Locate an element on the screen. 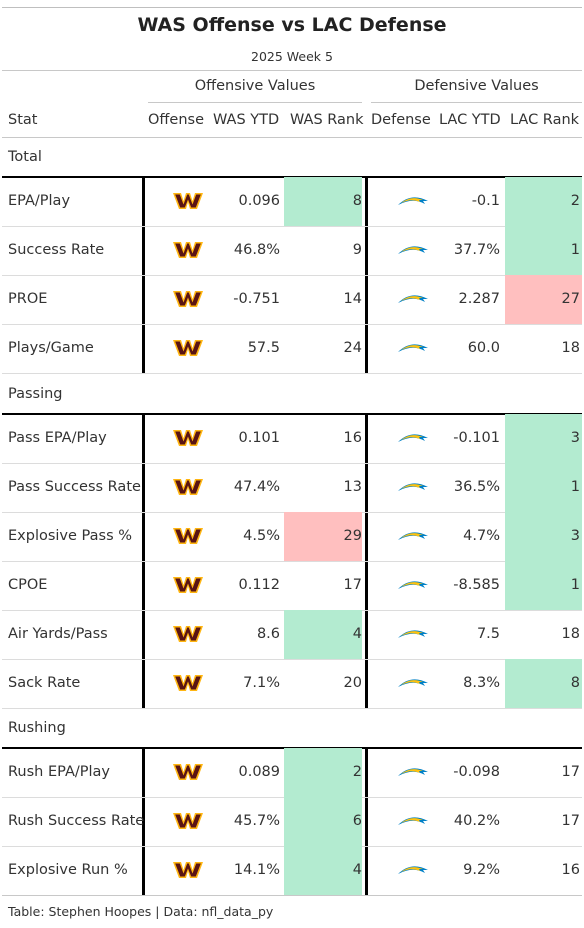  stat-name: Rush EPA/Play is located at coordinates (59, 772).